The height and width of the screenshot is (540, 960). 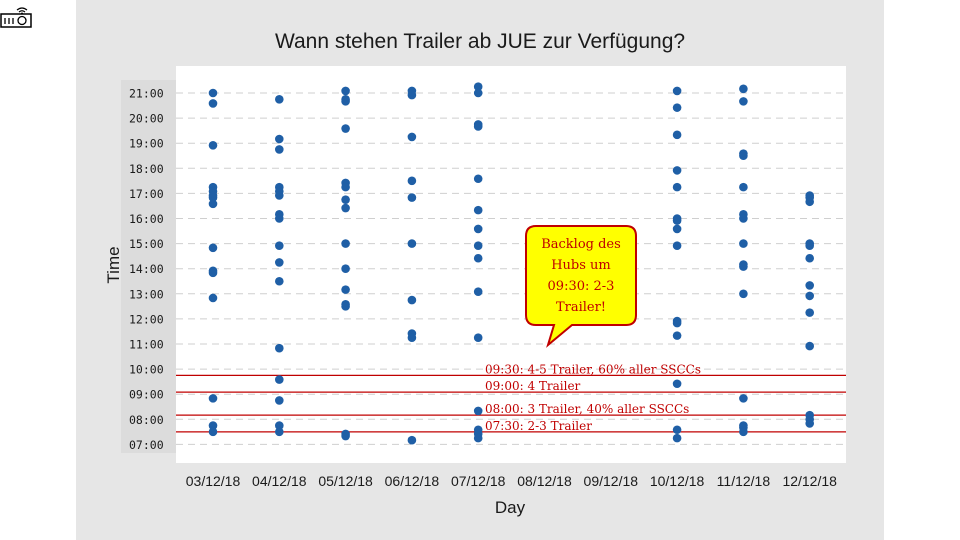 What do you see at coordinates (146, 319) in the screenshot?
I see `y-tick-label: 12:00` at bounding box center [146, 319].